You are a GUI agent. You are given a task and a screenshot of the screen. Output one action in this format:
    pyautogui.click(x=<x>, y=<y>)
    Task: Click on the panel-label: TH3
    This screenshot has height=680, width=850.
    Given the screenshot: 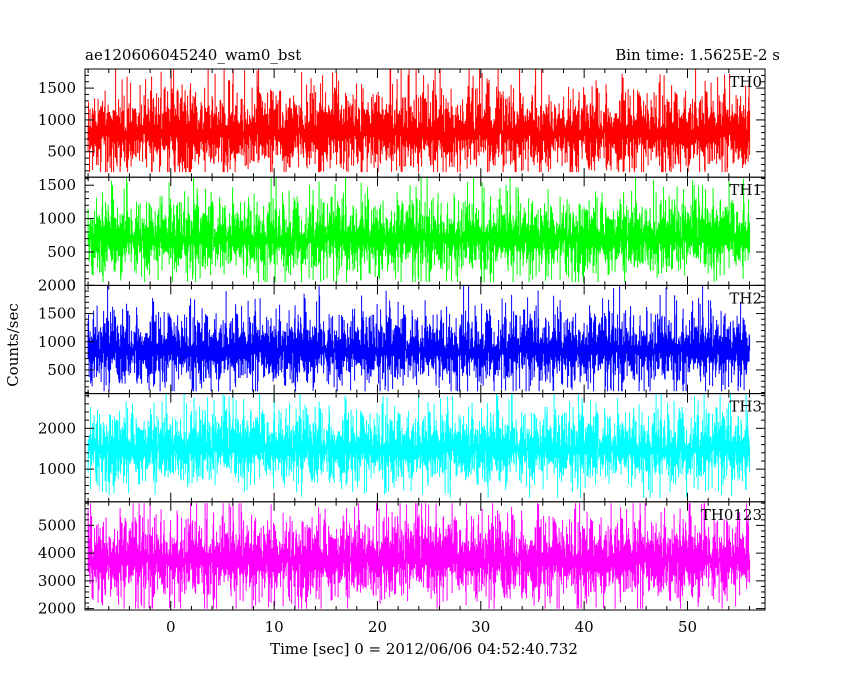 What is the action you would take?
    pyautogui.click(x=745, y=407)
    